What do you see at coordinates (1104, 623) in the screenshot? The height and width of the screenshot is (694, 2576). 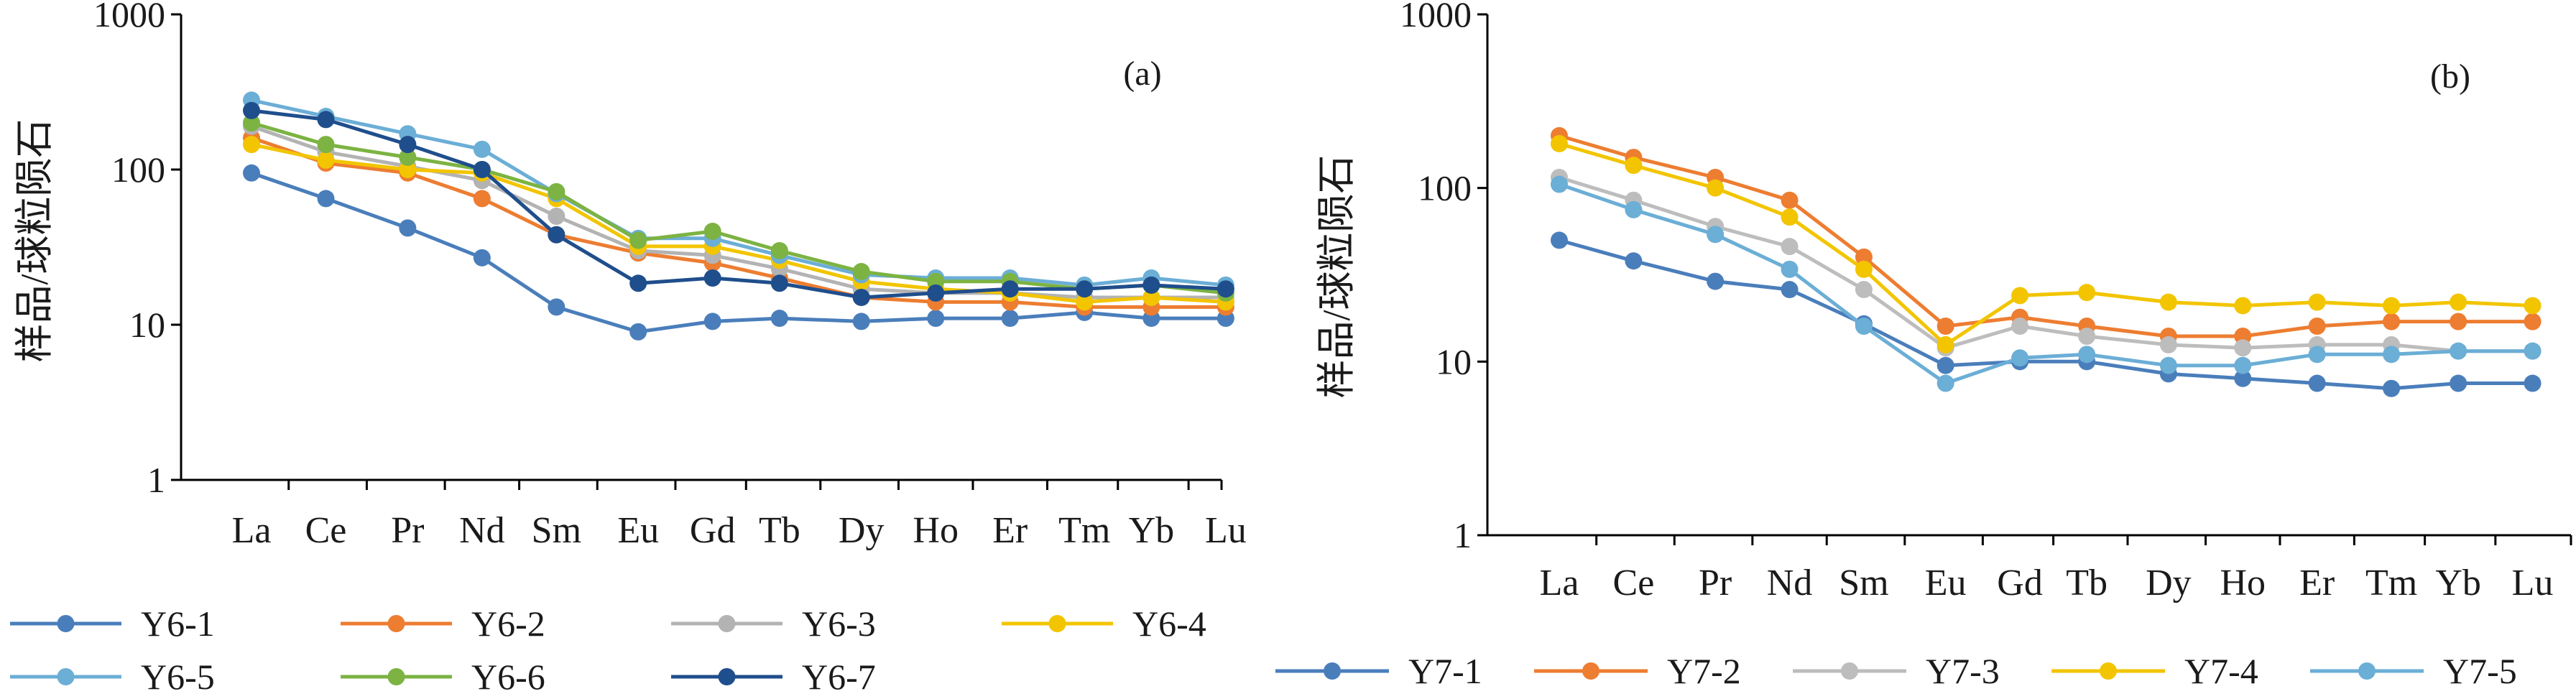 I see `legend-item: Y6-4` at bounding box center [1104, 623].